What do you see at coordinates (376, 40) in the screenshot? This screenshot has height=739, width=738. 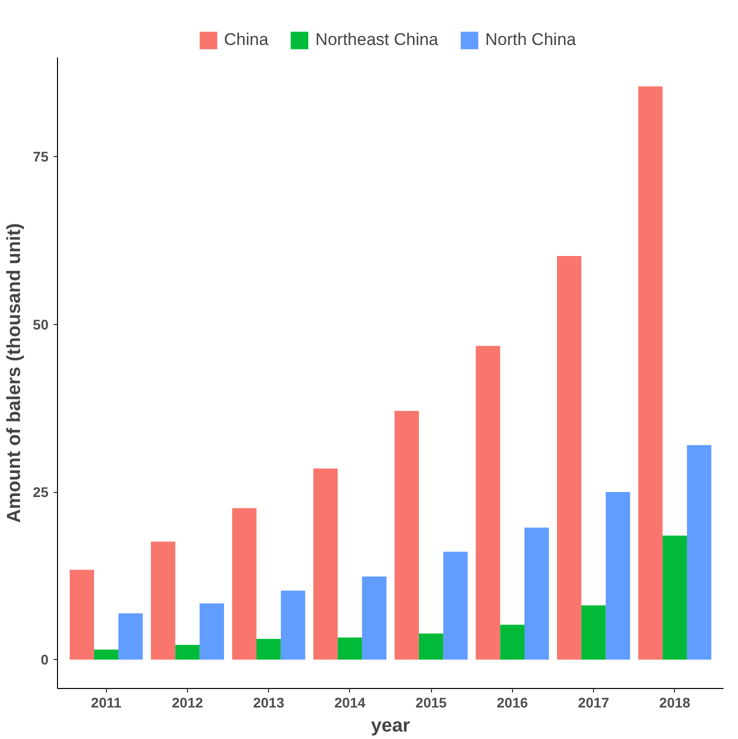 I see `legend-label: Northeast China` at bounding box center [376, 40].